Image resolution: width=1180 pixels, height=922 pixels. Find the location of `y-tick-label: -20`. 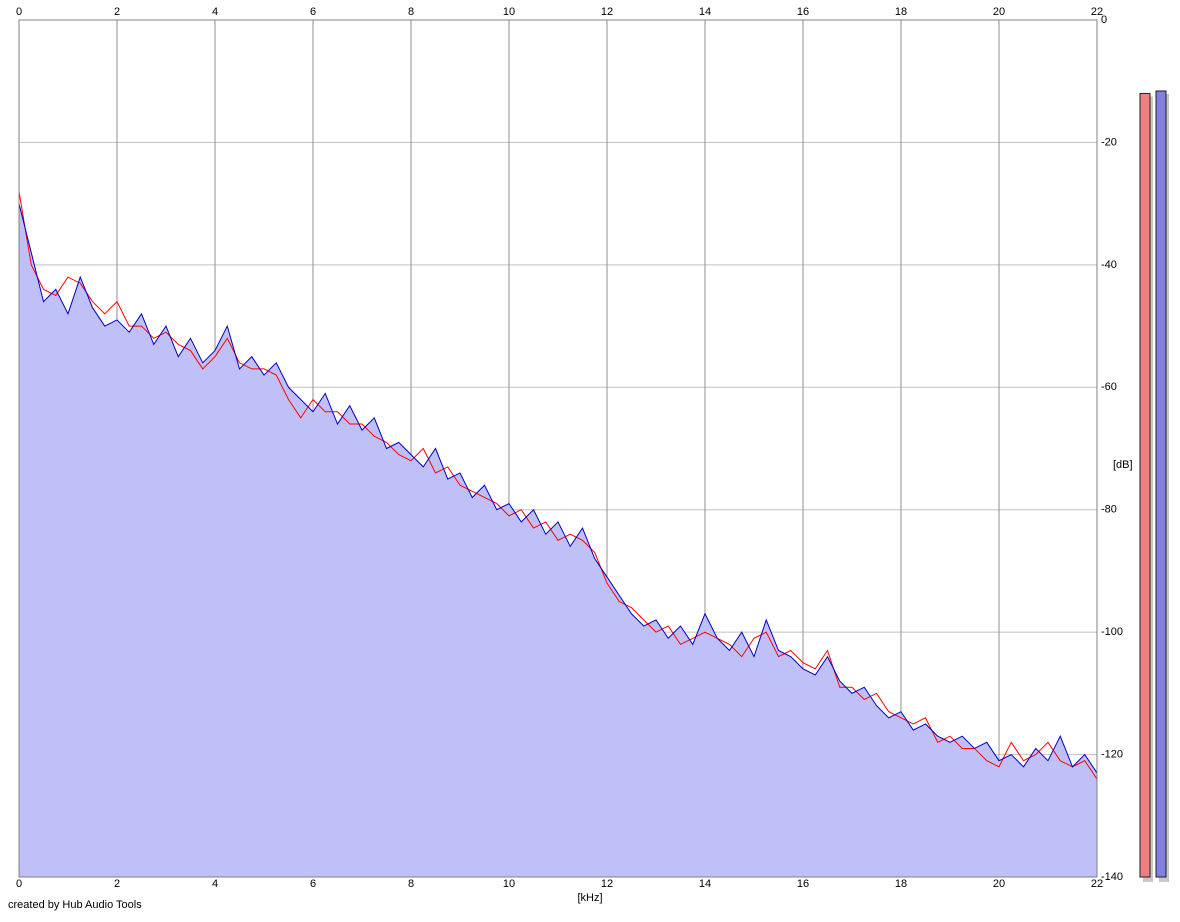

y-tick-label: -20 is located at coordinates (1109, 142).